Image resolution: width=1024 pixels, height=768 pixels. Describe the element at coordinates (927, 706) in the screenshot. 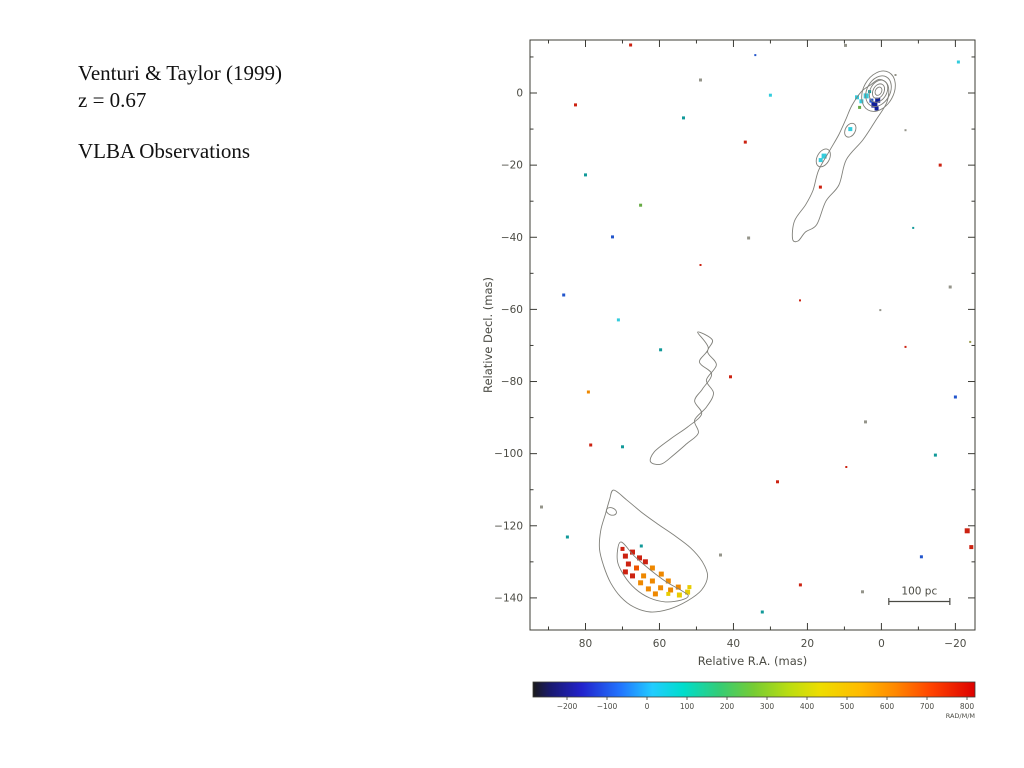

I see `colorbar-tick-label: 700` at that location.